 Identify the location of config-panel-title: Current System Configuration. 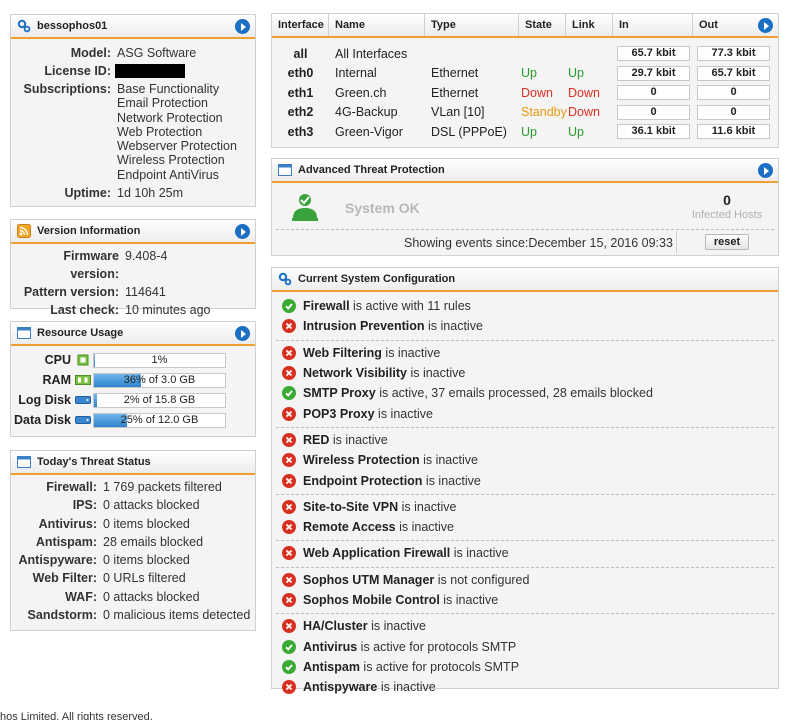
(377, 279).